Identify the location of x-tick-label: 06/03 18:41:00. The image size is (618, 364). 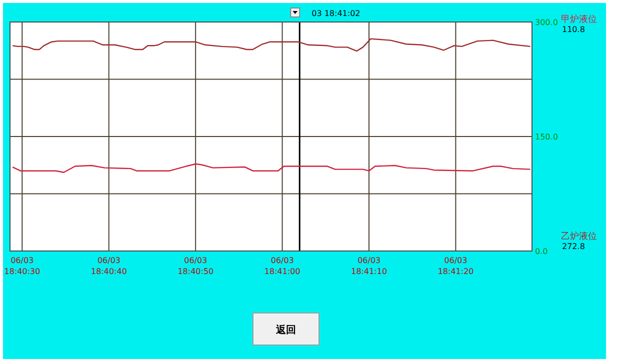
(282, 266).